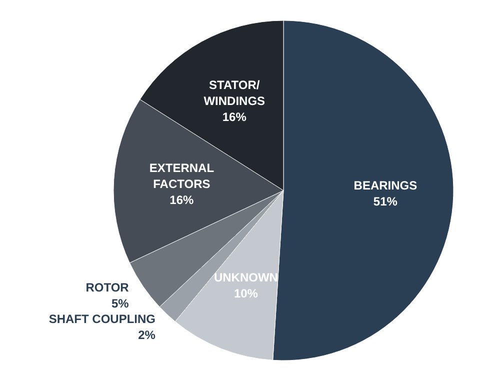 This screenshot has width=477, height=390. Describe the element at coordinates (235, 93) in the screenshot. I see `slice-label: STATOR/ WINDINGS` at that location.